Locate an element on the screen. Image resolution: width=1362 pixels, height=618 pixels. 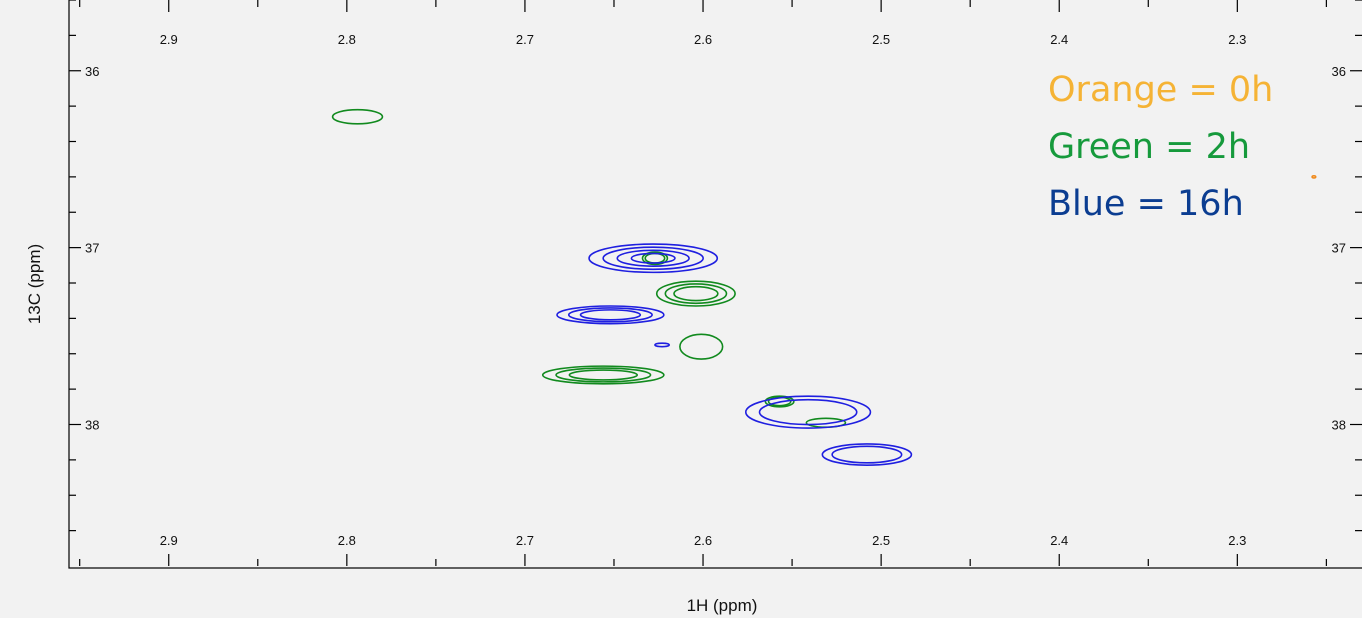
x-tick-labels-top: 2.9 2.8 2.7 2.6 2.5 2.4 2.3 is located at coordinates (703, 39).